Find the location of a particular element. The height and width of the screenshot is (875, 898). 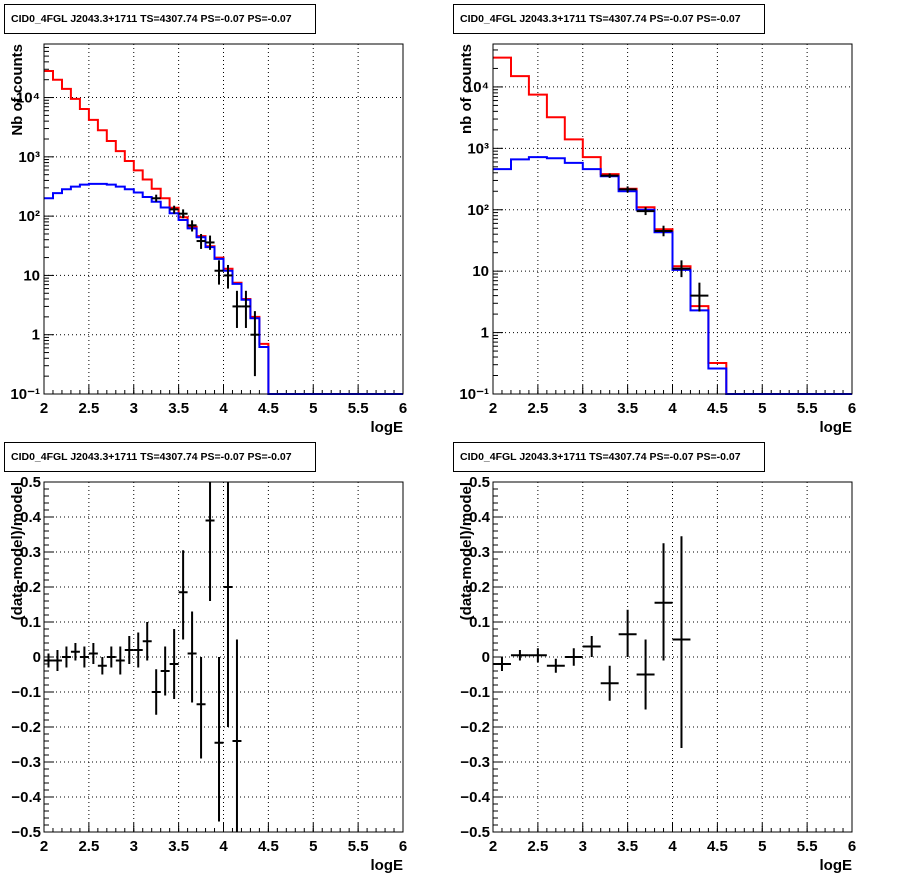

y-tick-label: −0.3 is located at coordinates (26, 762).